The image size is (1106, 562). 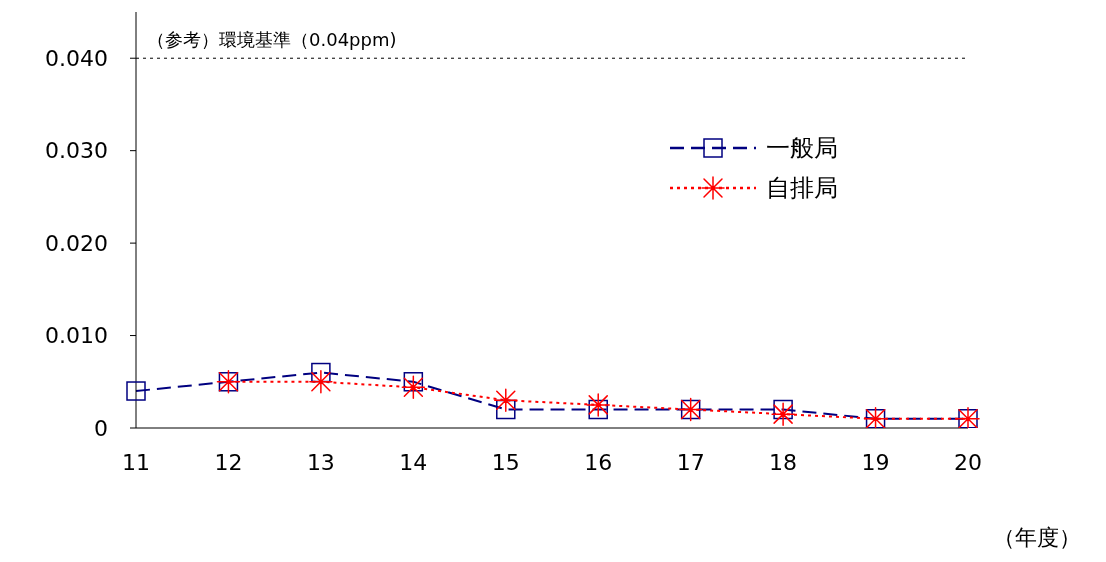 What do you see at coordinates (76, 336) in the screenshot?
I see `y-tick-label: 0.010` at bounding box center [76, 336].